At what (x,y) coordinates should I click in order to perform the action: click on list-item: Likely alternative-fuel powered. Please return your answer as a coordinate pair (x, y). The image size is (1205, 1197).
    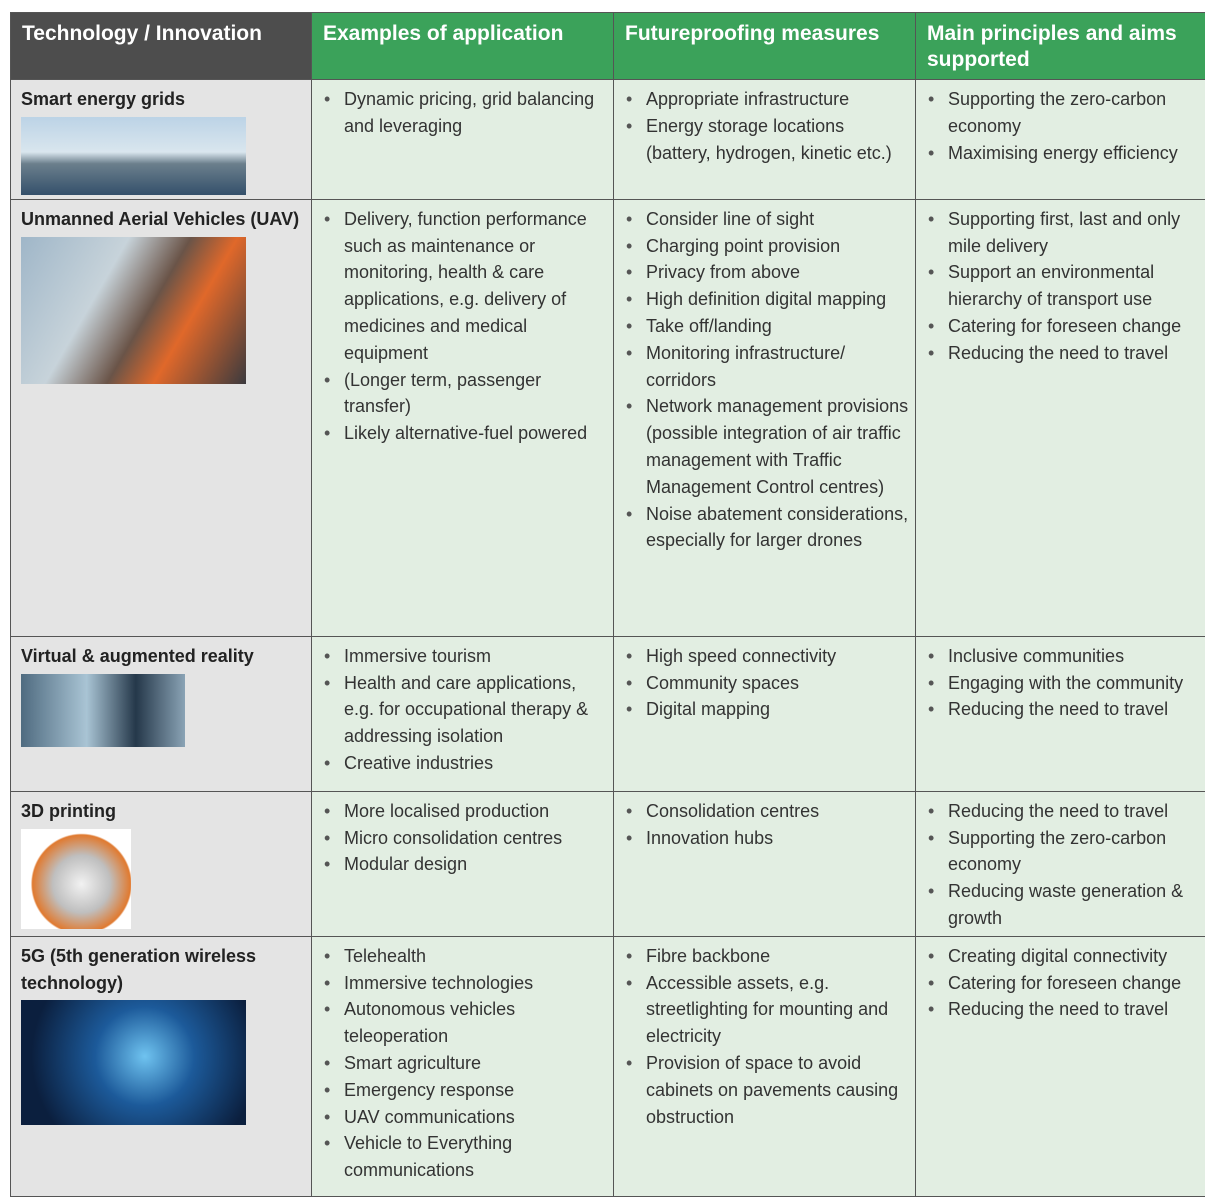
    Looking at the image, I should click on (475, 433).